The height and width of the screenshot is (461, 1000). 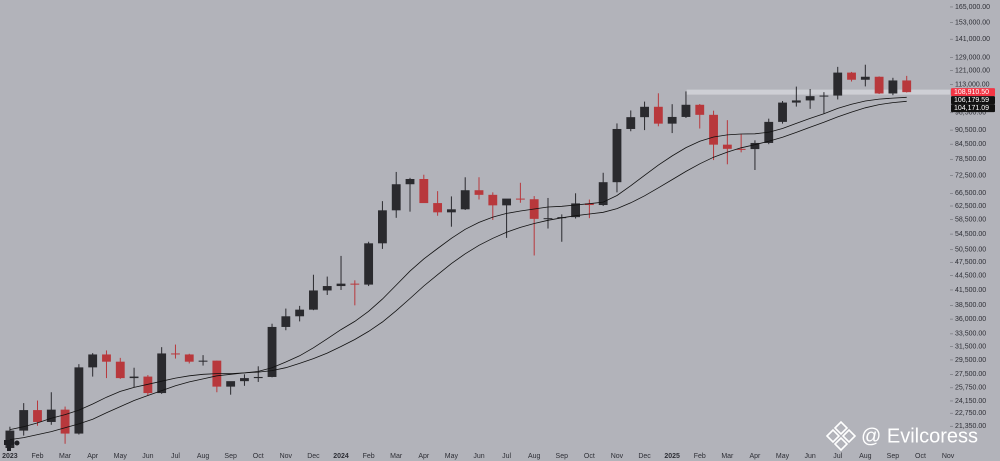 What do you see at coordinates (970, 426) in the screenshot?
I see `y-tick-label: 21,350.00` at bounding box center [970, 426].